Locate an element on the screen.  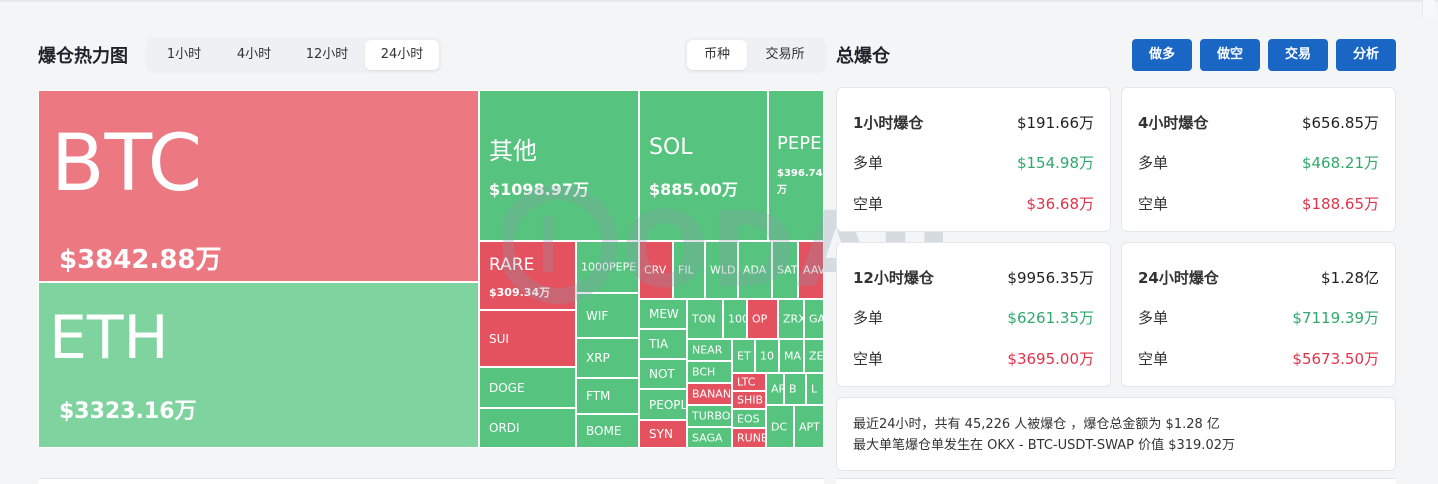
tile-btc: BTC $3842.88万 is located at coordinates (258, 186).